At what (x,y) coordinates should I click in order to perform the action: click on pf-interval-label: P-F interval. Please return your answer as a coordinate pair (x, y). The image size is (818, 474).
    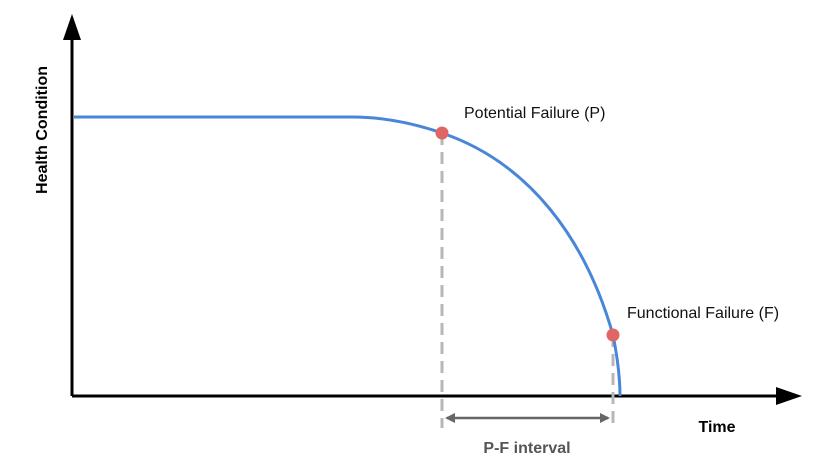
    Looking at the image, I should click on (526, 448).